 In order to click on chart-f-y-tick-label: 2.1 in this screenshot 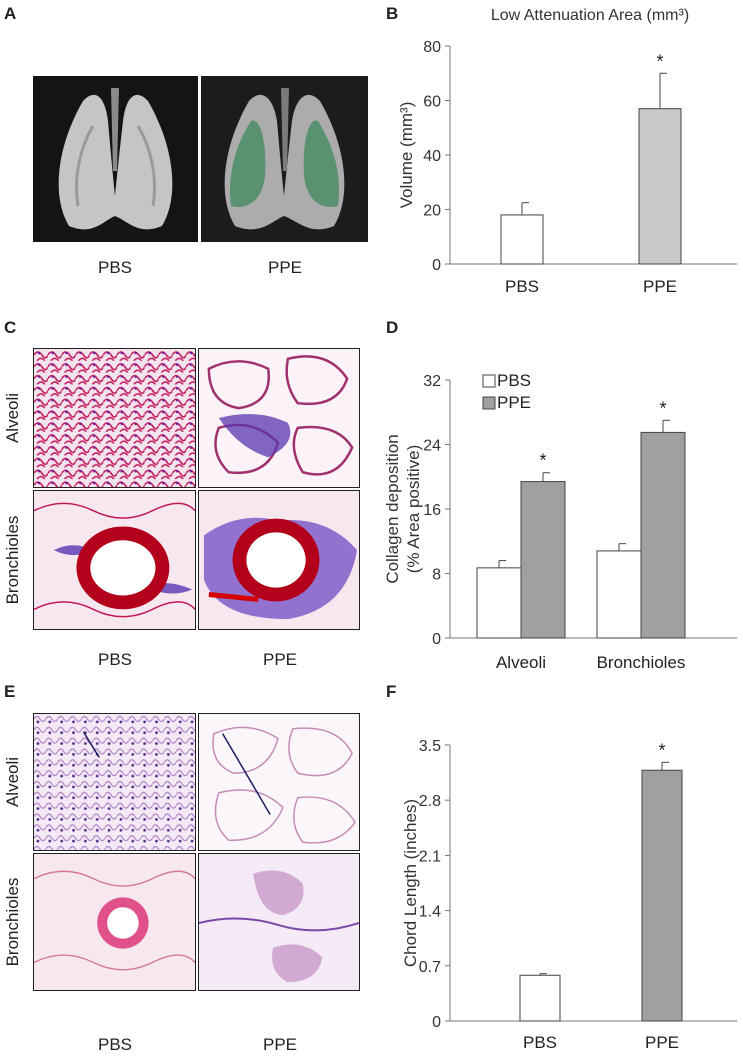, I will do `click(430, 856)`.